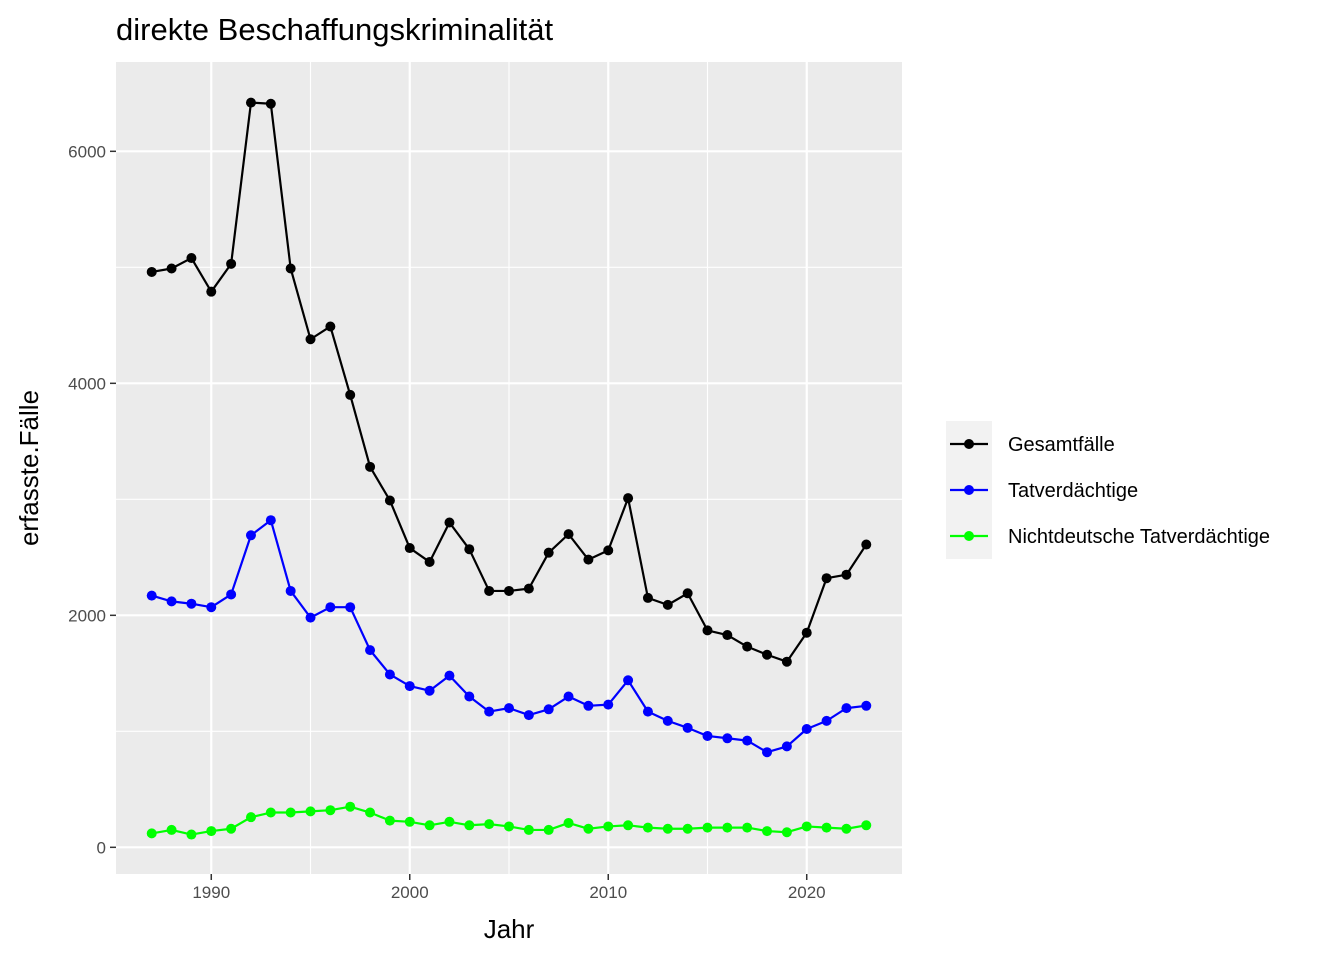 The image size is (1344, 960). What do you see at coordinates (334, 29) in the screenshot?
I see `chart-title: direkte Beschaffungskriminalität` at bounding box center [334, 29].